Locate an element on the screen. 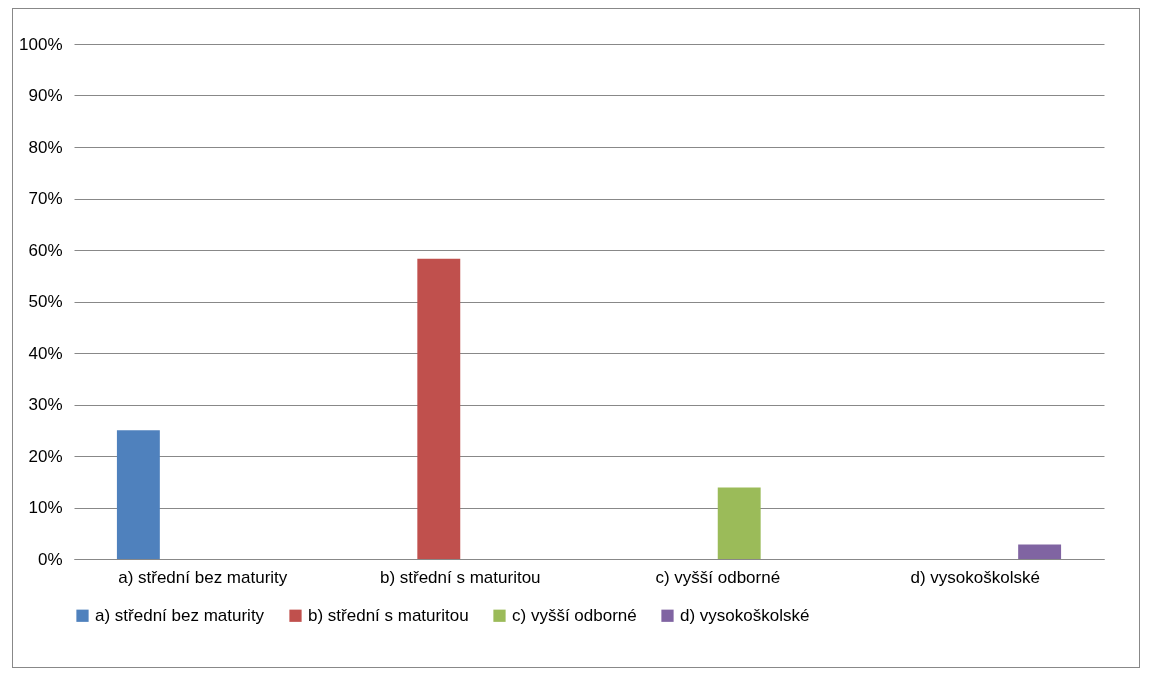  y-tick-label: 10% is located at coordinates (45, 507).